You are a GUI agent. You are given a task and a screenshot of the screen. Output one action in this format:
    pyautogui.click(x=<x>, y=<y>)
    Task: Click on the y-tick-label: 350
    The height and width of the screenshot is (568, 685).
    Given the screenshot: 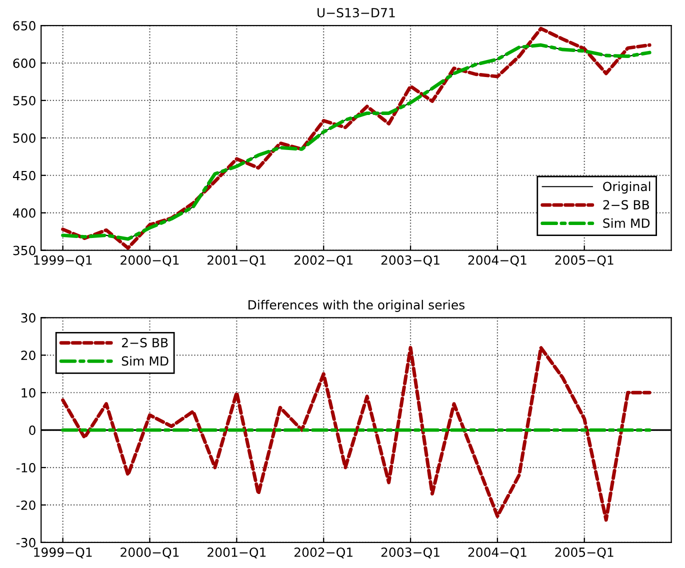 What is the action you would take?
    pyautogui.click(x=24, y=251)
    